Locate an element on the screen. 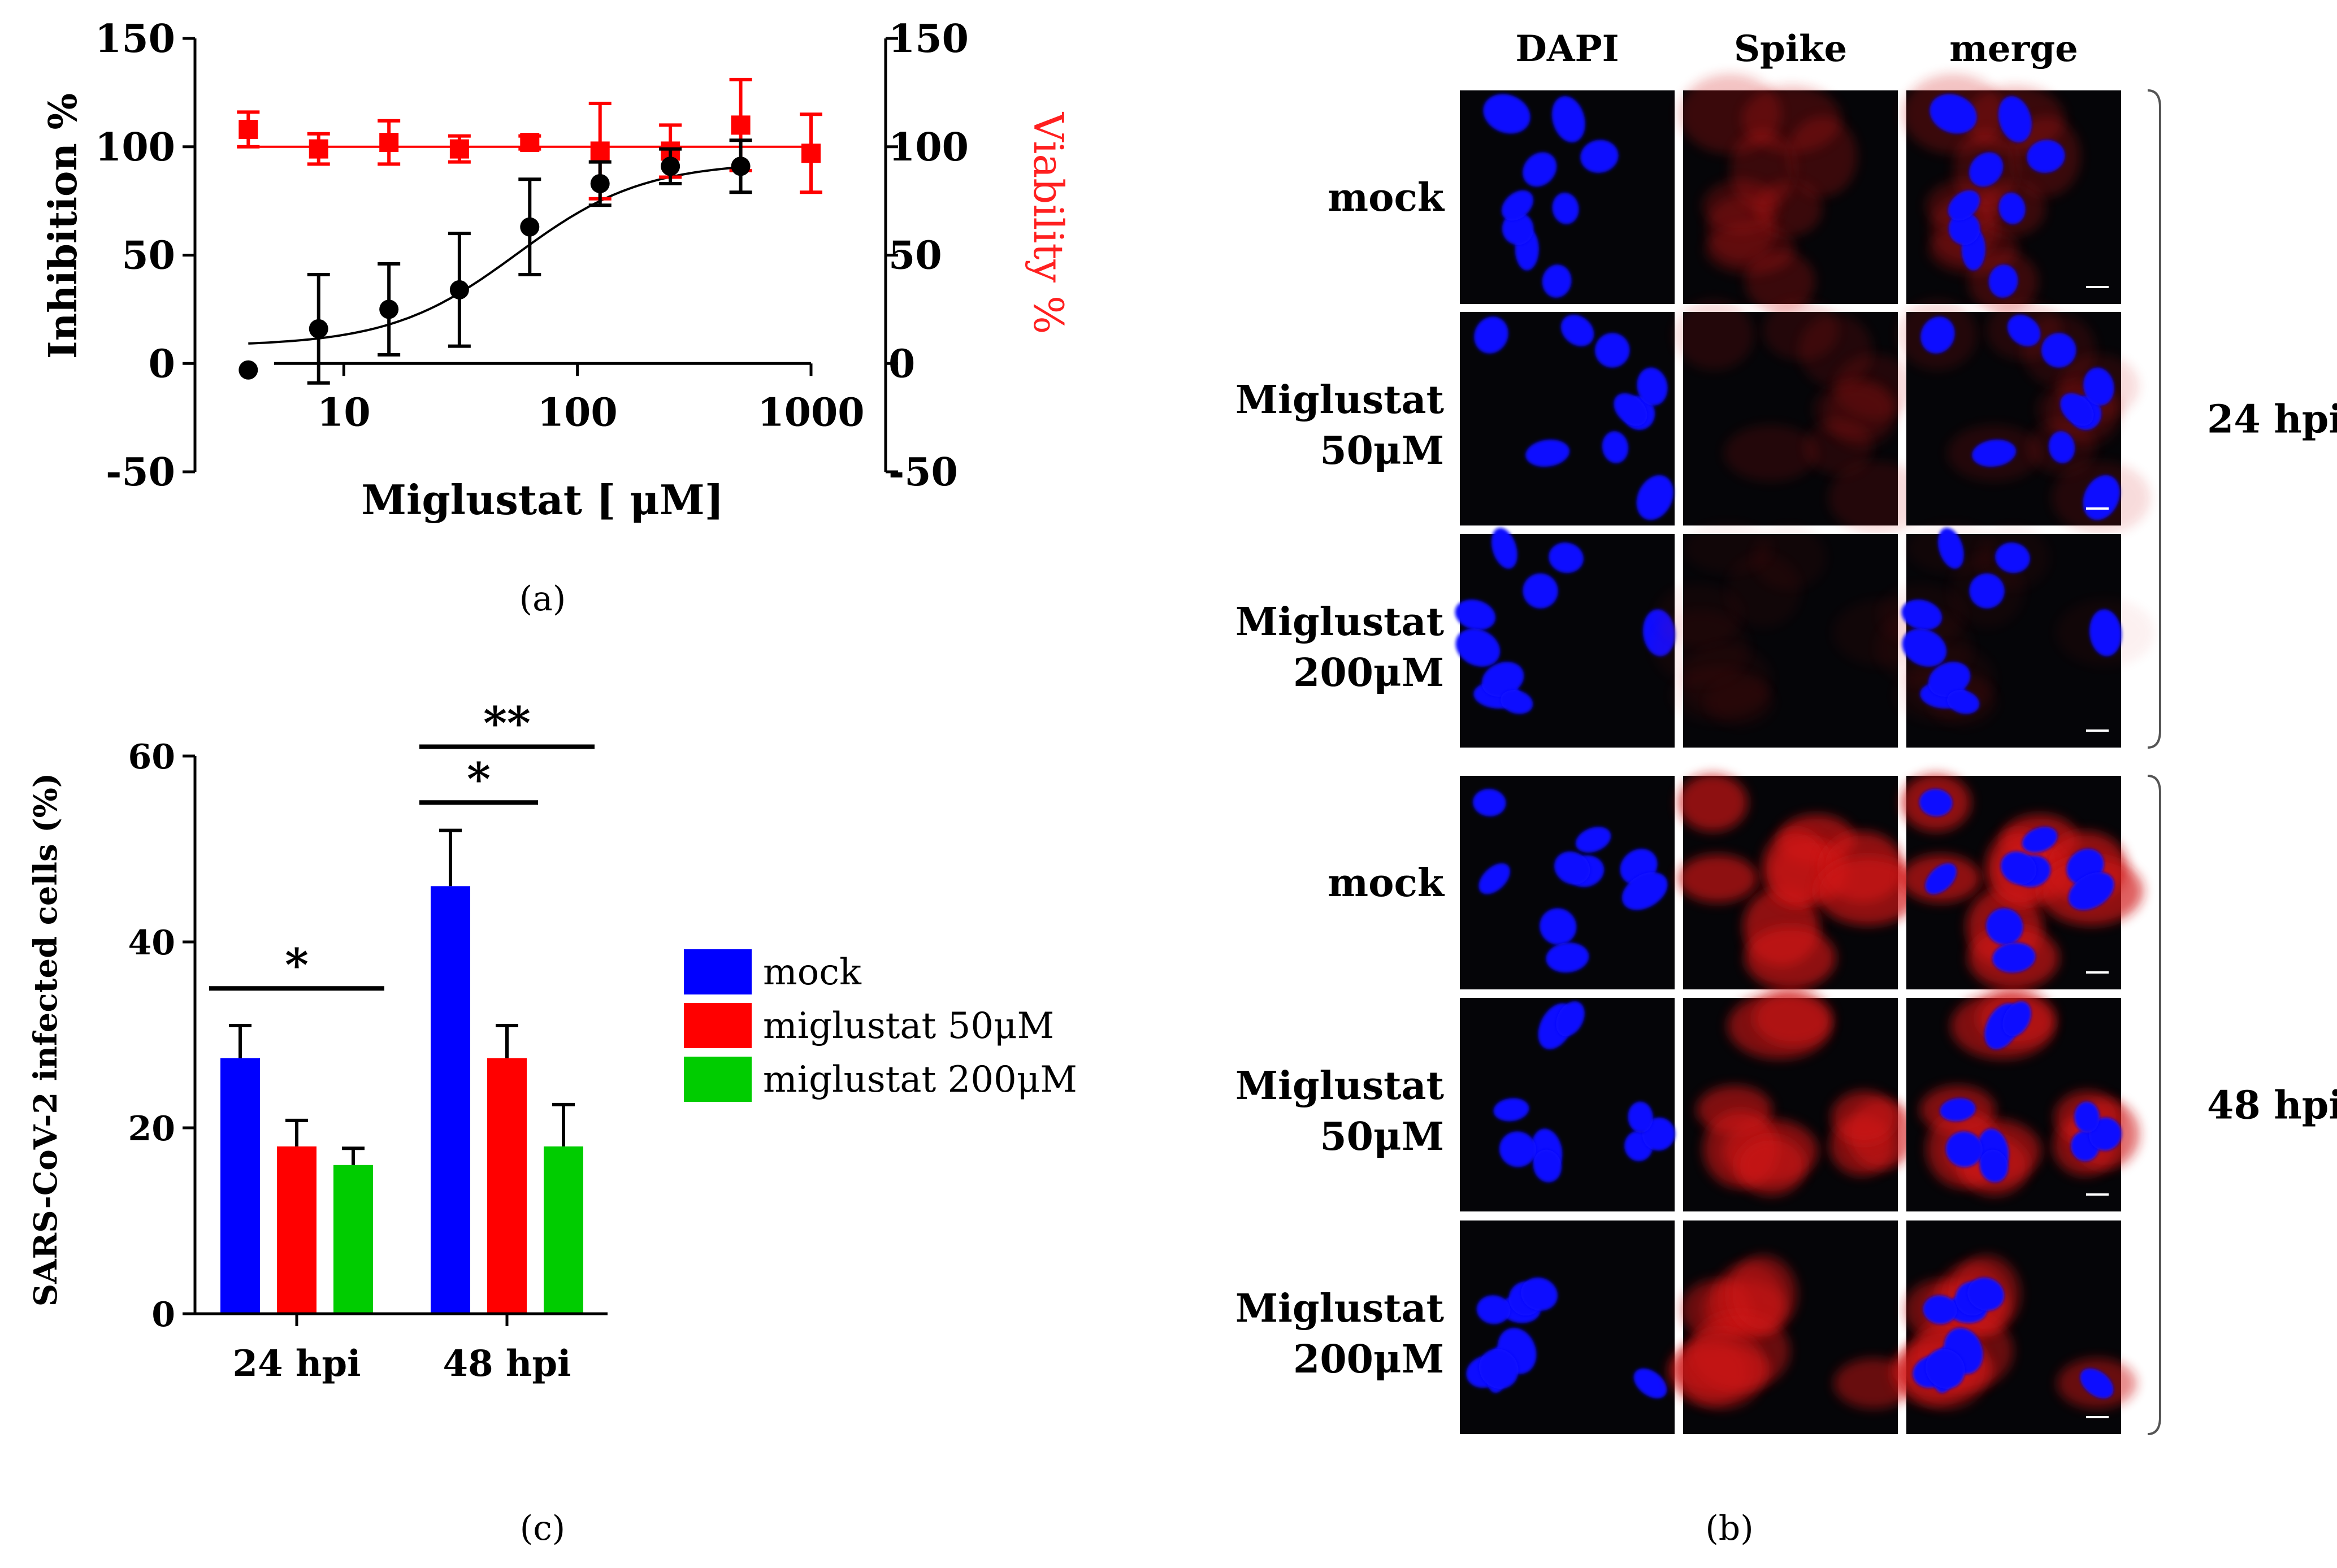 This screenshot has width=2337, height=1568. significance-label: * is located at coordinates (479, 778).